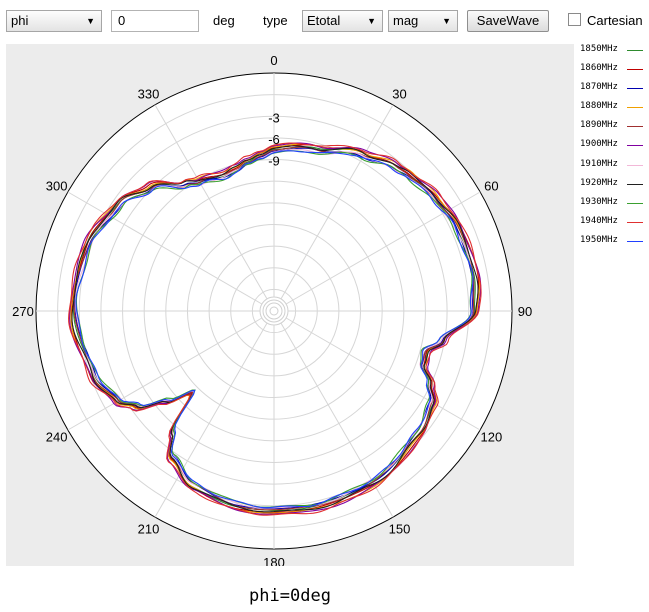 This screenshot has height=612, width=649. What do you see at coordinates (599, 182) in the screenshot?
I see `legend-label: 1920MHz` at bounding box center [599, 182].